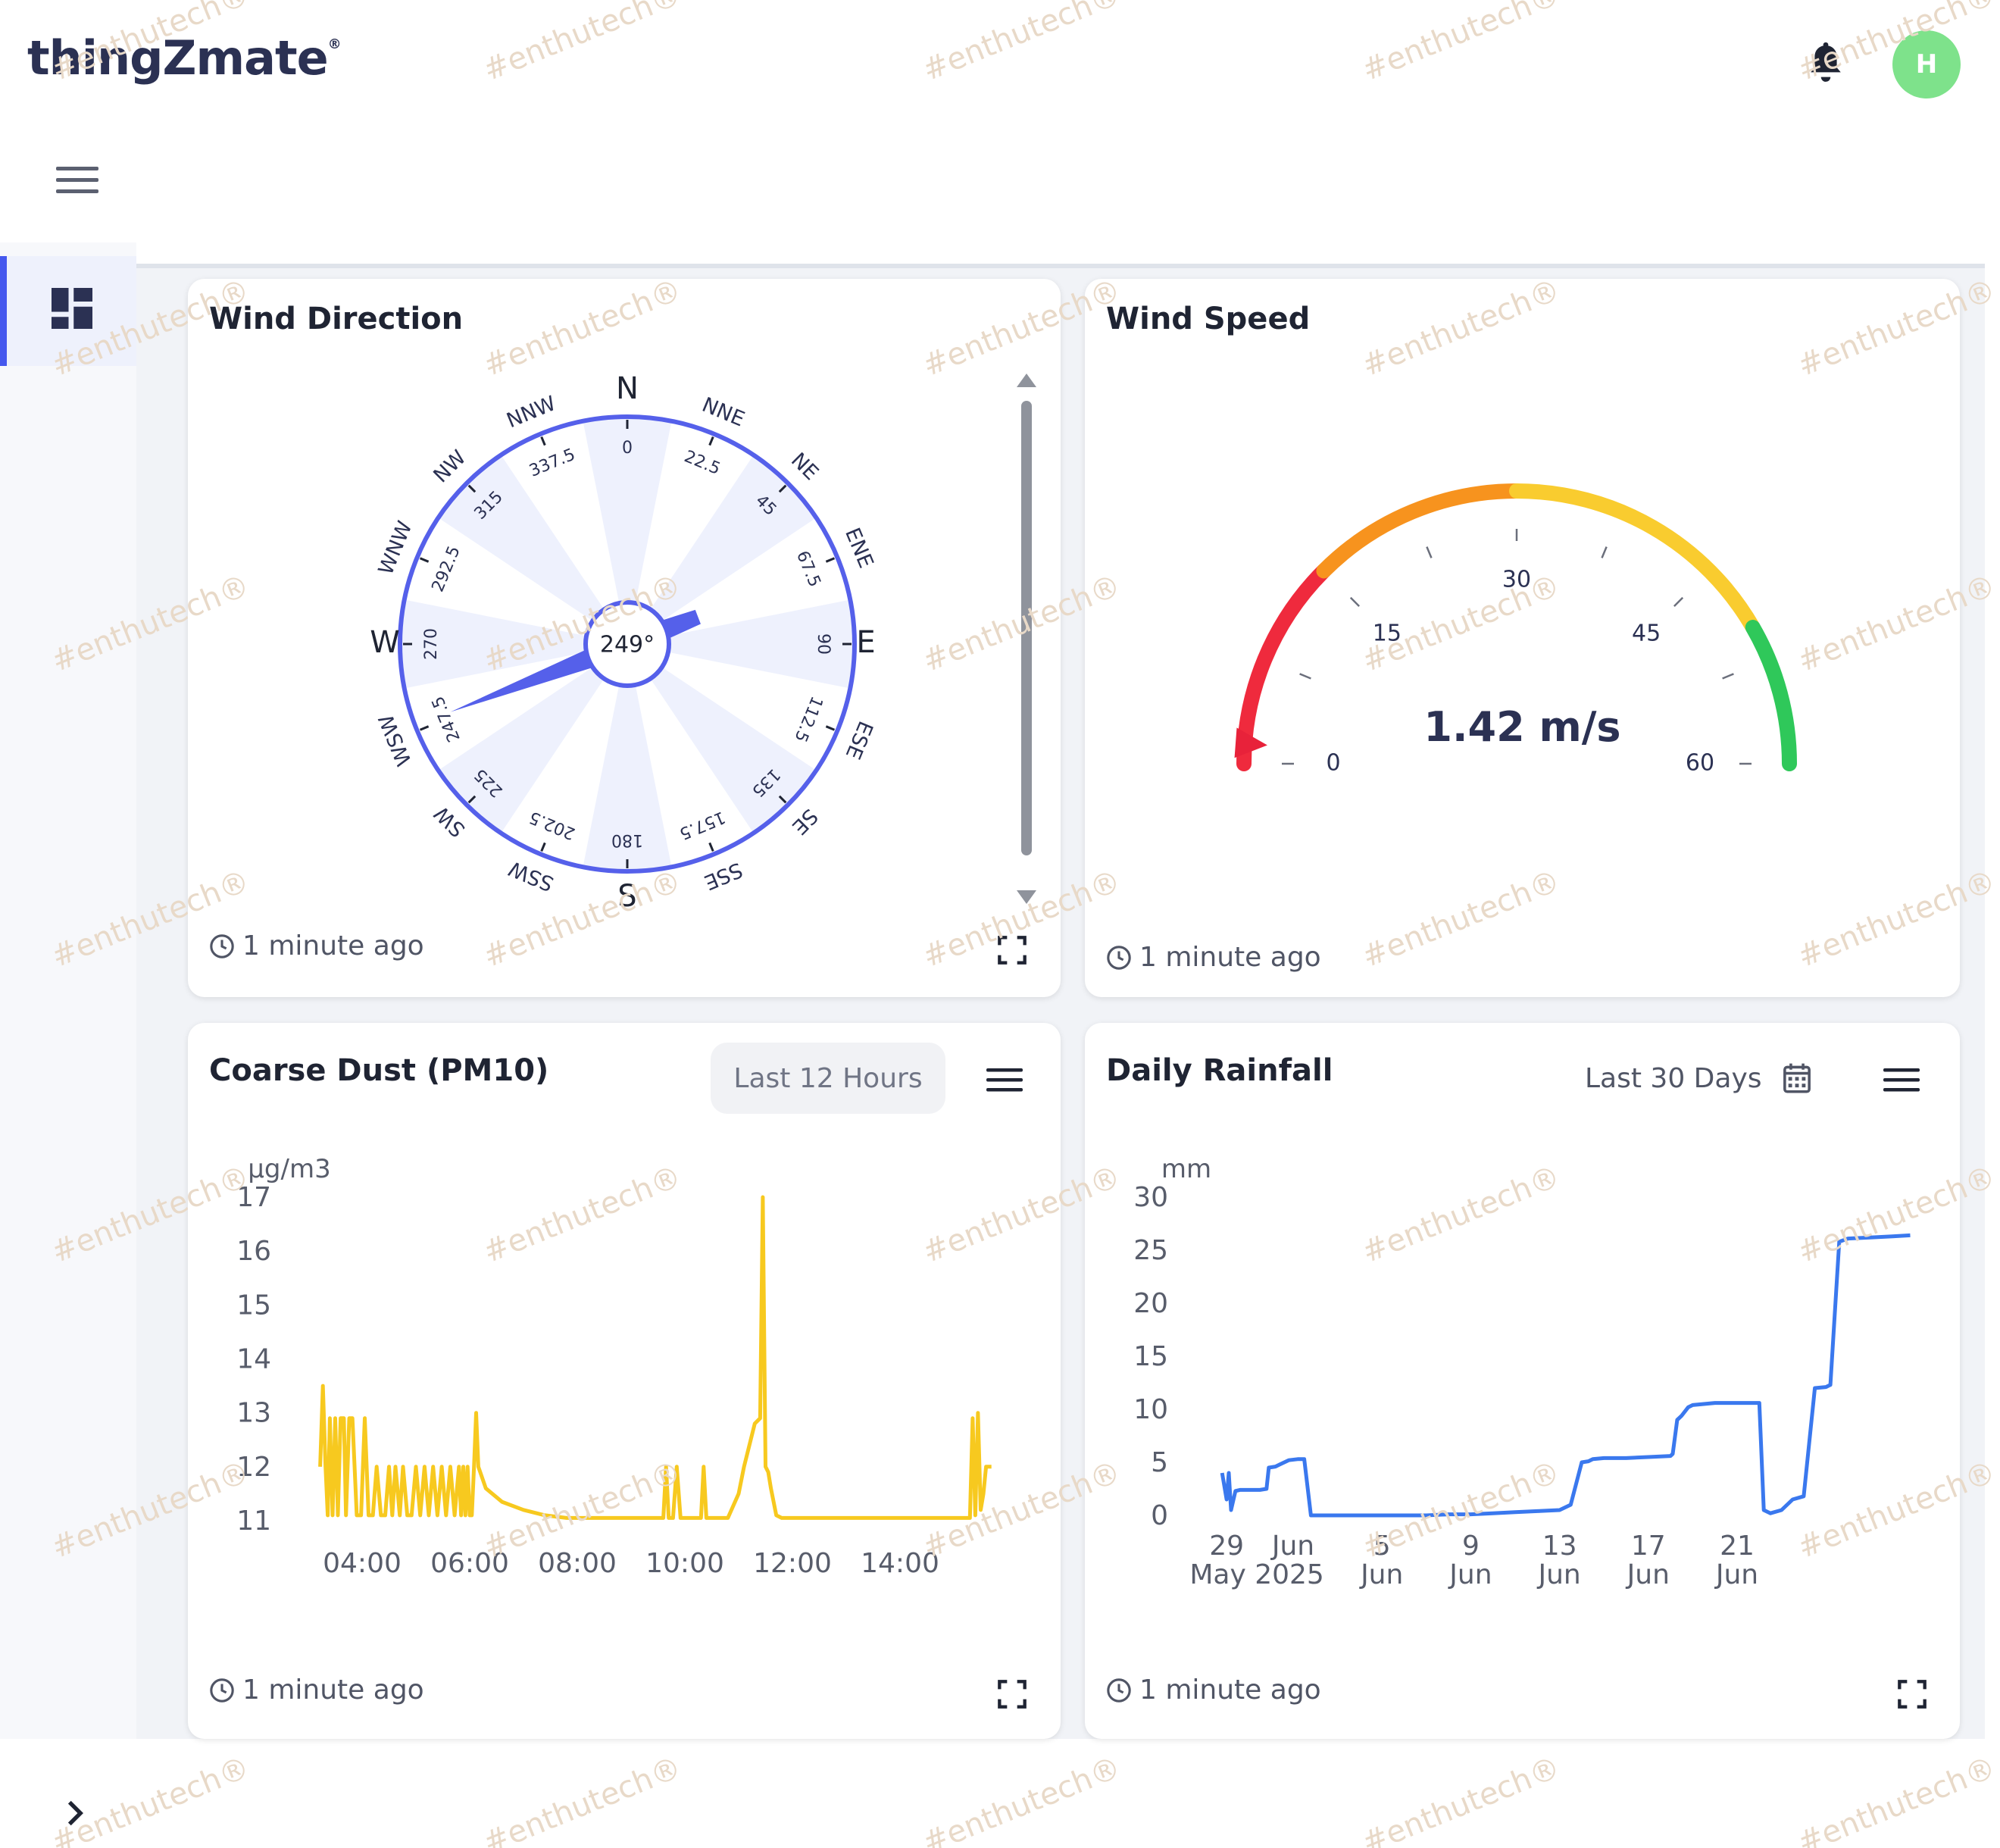 The width and height of the screenshot is (2000, 1848). Describe the element at coordinates (858, 547) in the screenshot. I see `compass-point-label: ENE` at that location.